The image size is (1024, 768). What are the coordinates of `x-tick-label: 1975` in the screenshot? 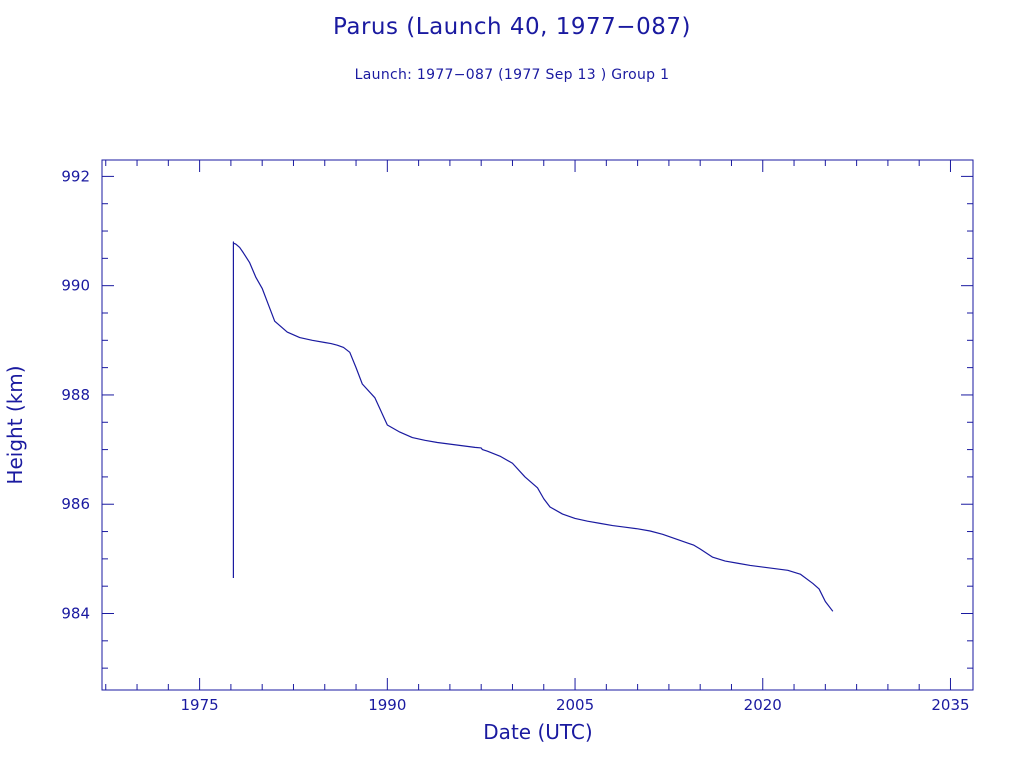 It's located at (200, 705).